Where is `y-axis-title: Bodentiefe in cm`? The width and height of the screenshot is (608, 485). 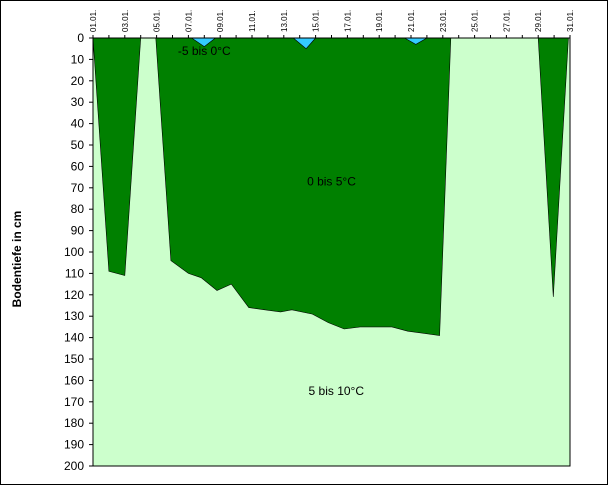
y-axis-title: Bodentiefe in cm is located at coordinates (17, 259).